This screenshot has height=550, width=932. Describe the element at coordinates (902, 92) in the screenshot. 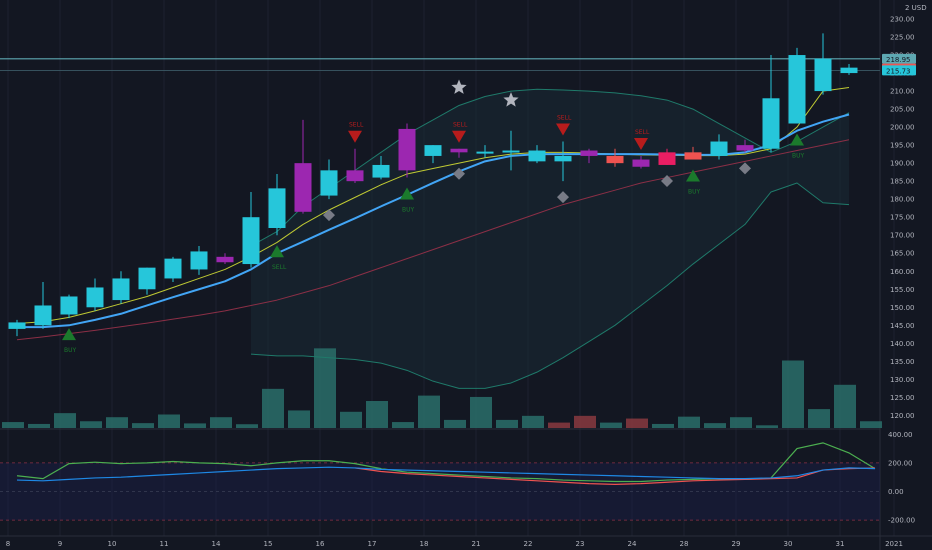

I see `price-tick-label: 210.00` at that location.